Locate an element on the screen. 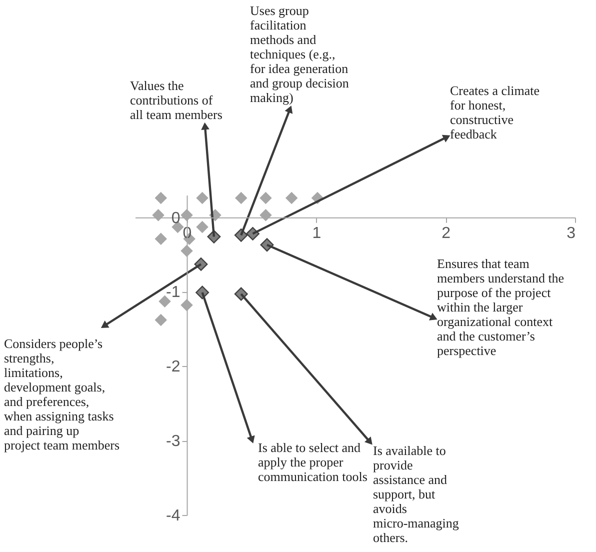 The height and width of the screenshot is (552, 596). annotation: Is available to provide assistance and support, but avoids micro-managing others. is located at coordinates (416, 494).